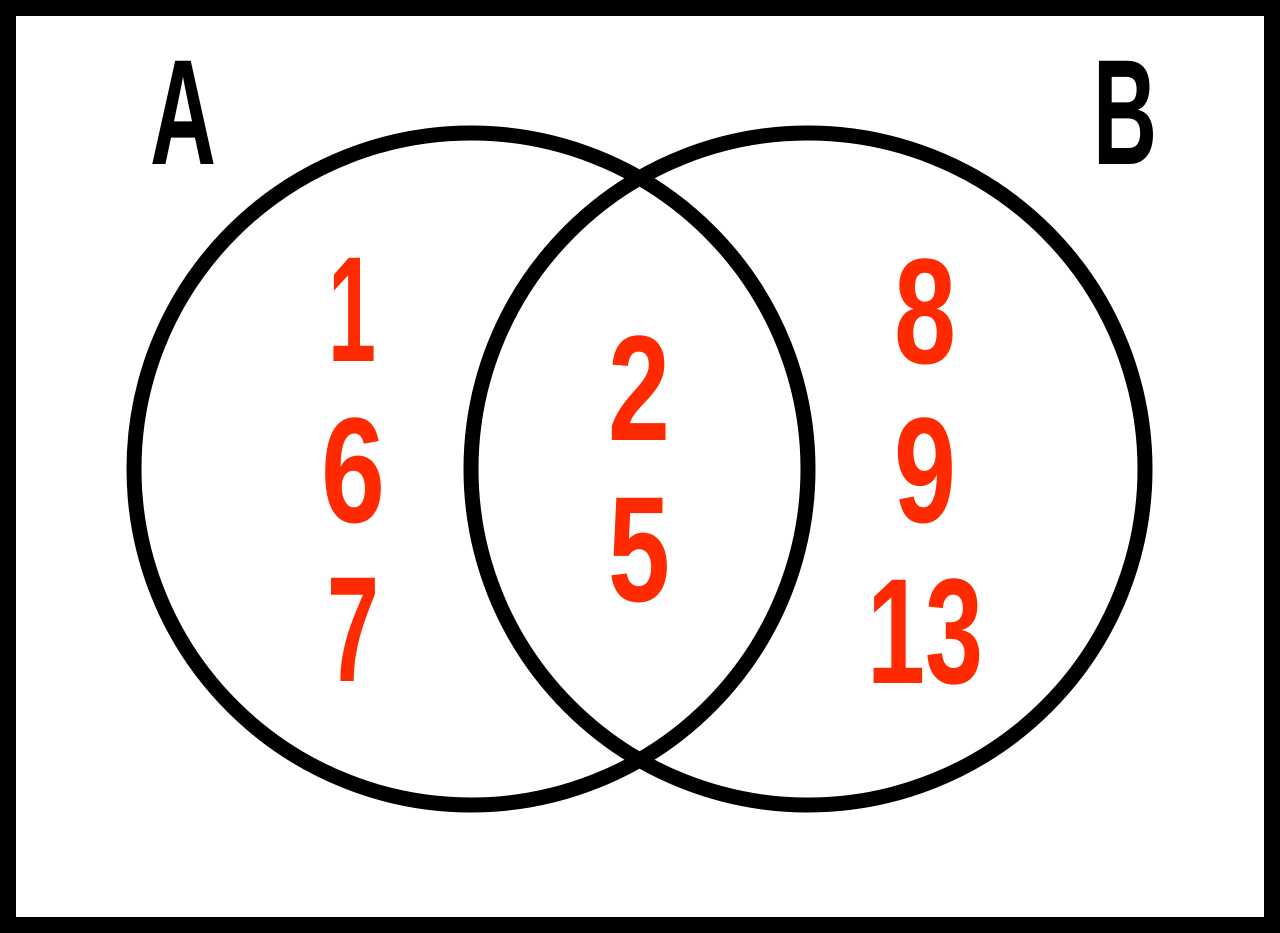 The width and height of the screenshot is (1280, 933). I want to click on element-b-only-2: 9, so click(925, 470).